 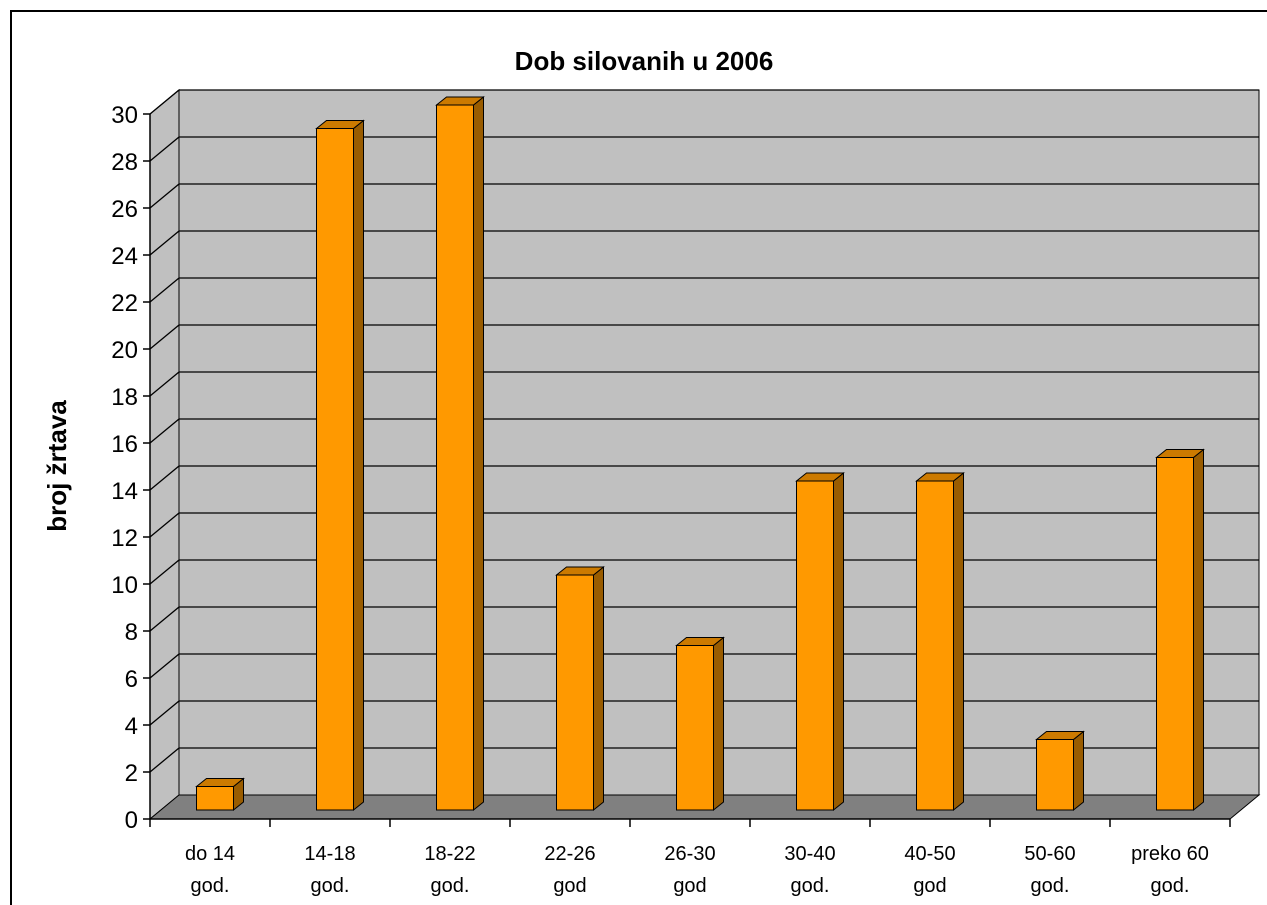 I want to click on y-axis-label: broj žrtava, so click(x=57, y=466).